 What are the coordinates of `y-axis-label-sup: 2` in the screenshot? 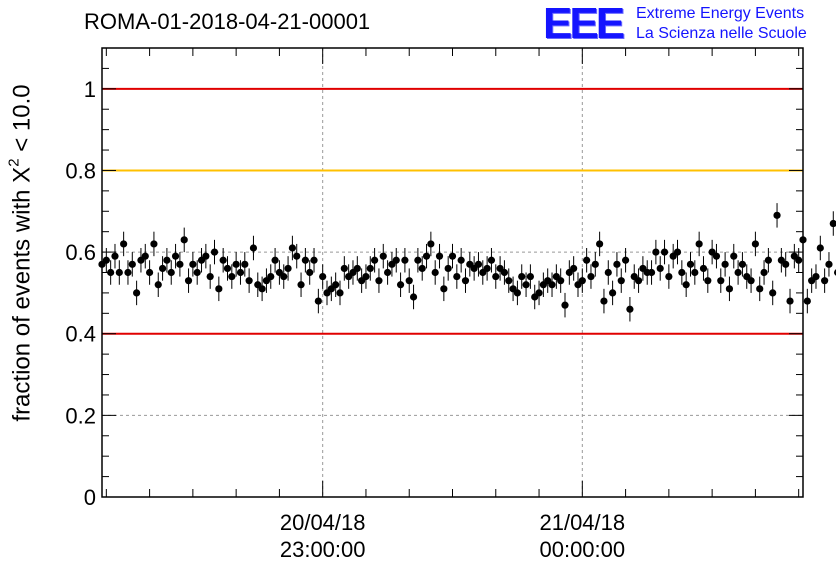 It's located at (14, 162).